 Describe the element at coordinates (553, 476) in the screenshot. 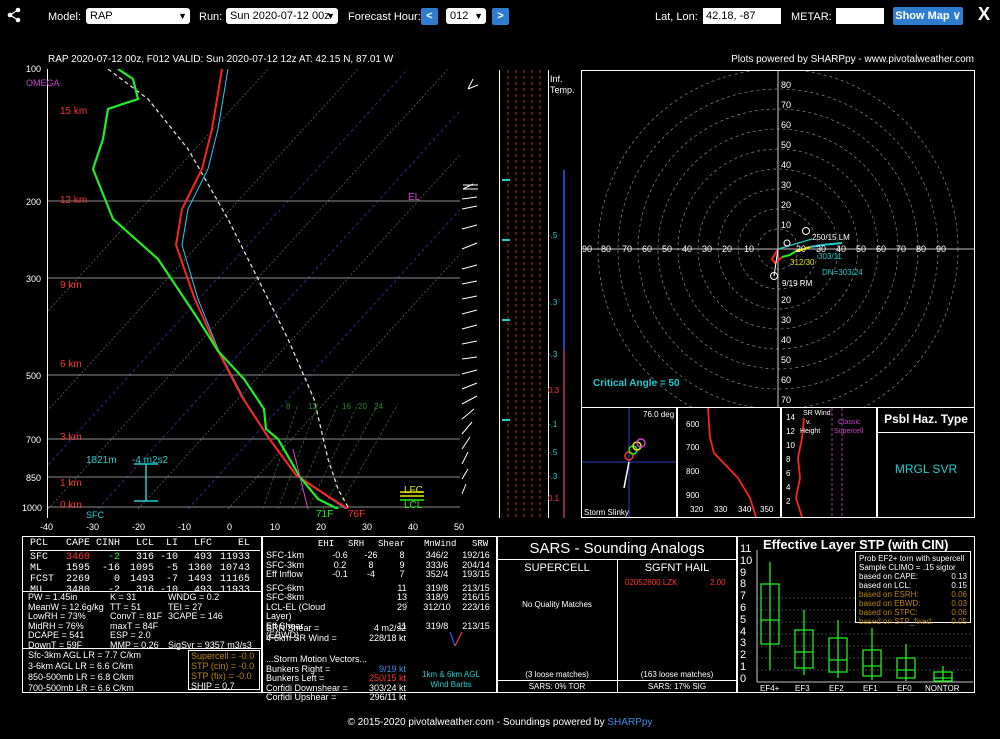

I see `inf-tick: -.3` at that location.